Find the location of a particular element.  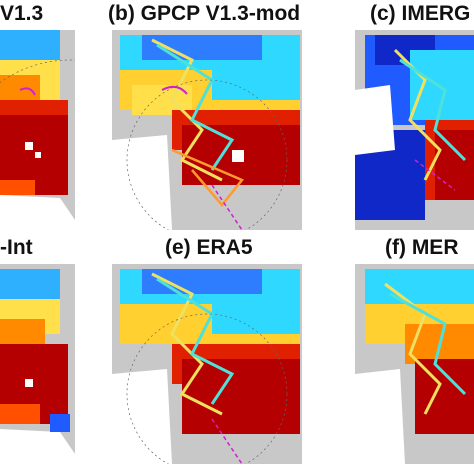

panel-e-title: (e) ERA5 is located at coordinates (209, 247).